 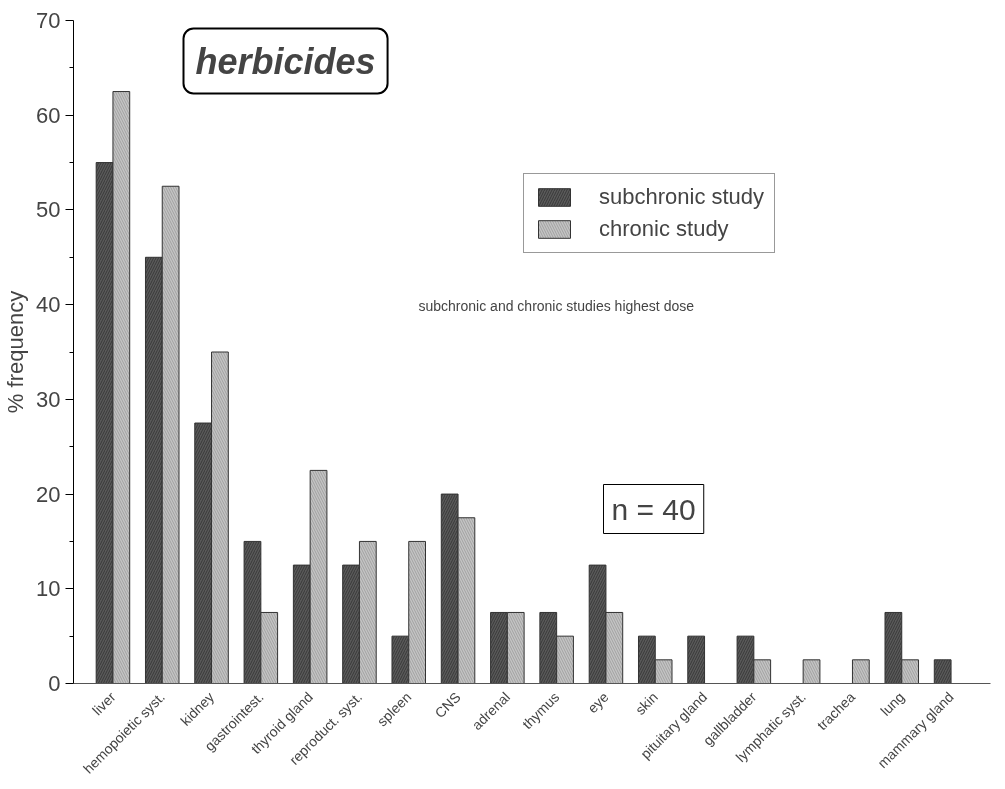 What do you see at coordinates (653, 509) in the screenshot?
I see `annotation: n = 40` at bounding box center [653, 509].